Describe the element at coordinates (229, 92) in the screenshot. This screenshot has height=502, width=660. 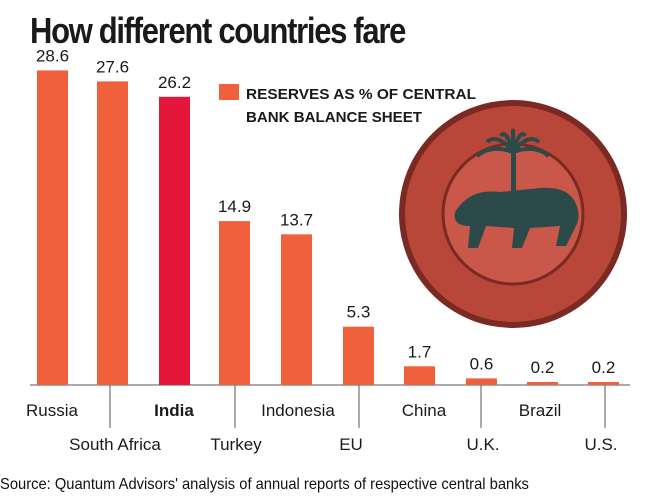
I see `legend-swatch` at that location.